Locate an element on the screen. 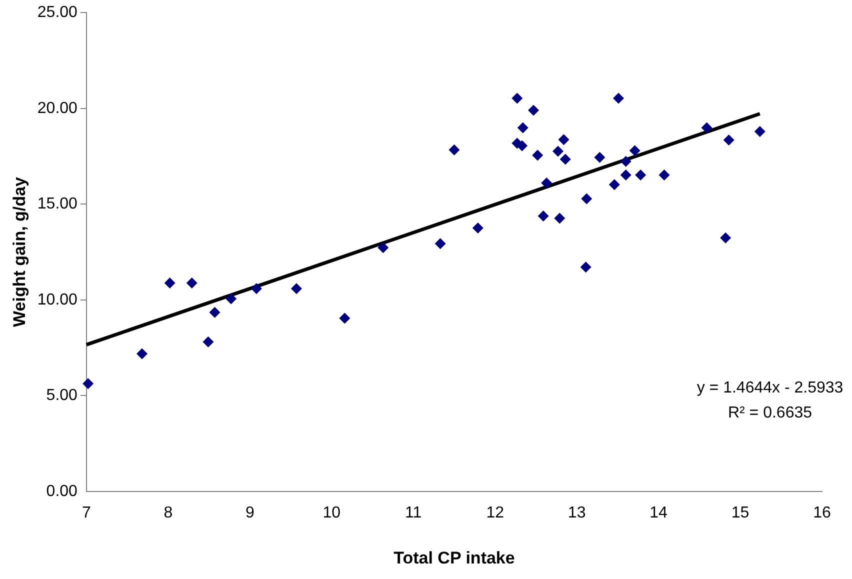  x-tick-label: 15 is located at coordinates (740, 513).